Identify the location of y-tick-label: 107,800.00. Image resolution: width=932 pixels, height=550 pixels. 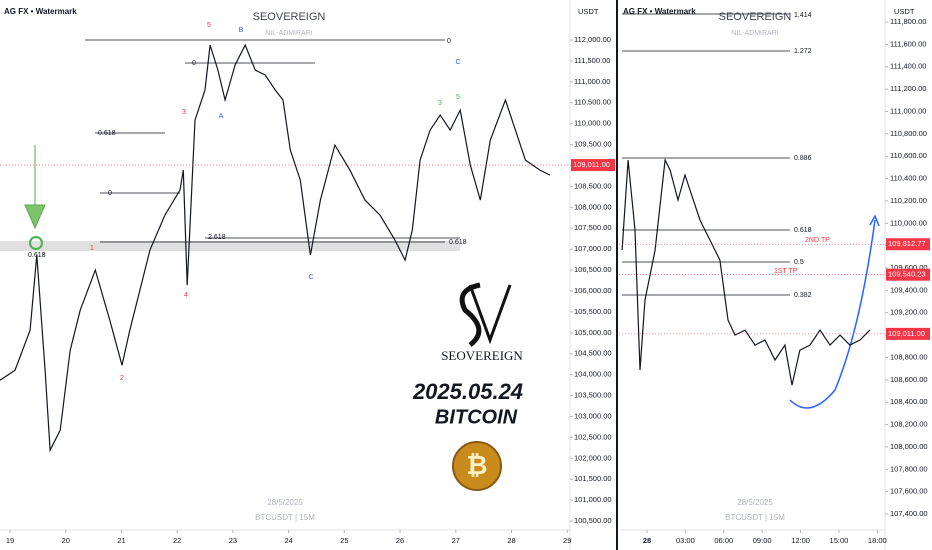
(909, 468).